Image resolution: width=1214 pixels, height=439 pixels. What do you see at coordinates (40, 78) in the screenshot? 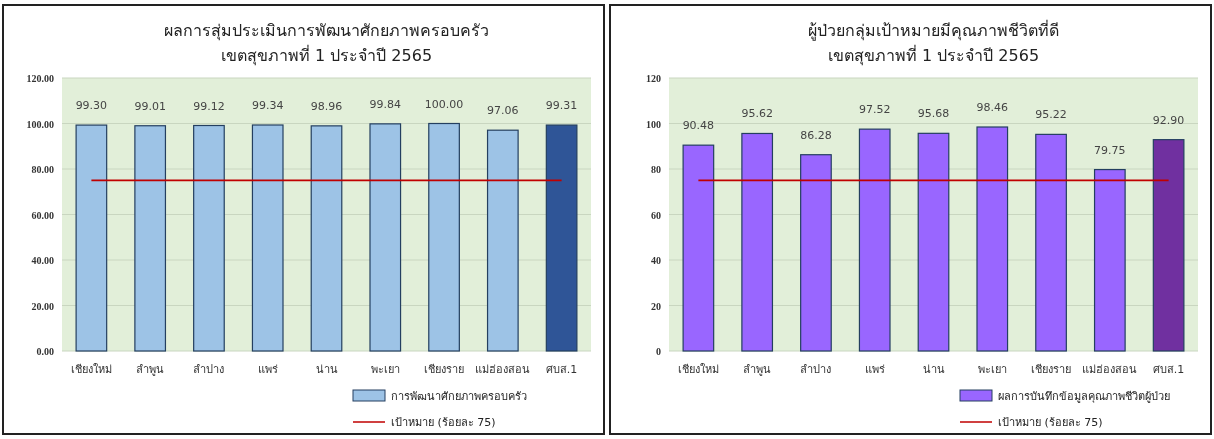
I see `y-tick-label: 120.00` at bounding box center [40, 78].